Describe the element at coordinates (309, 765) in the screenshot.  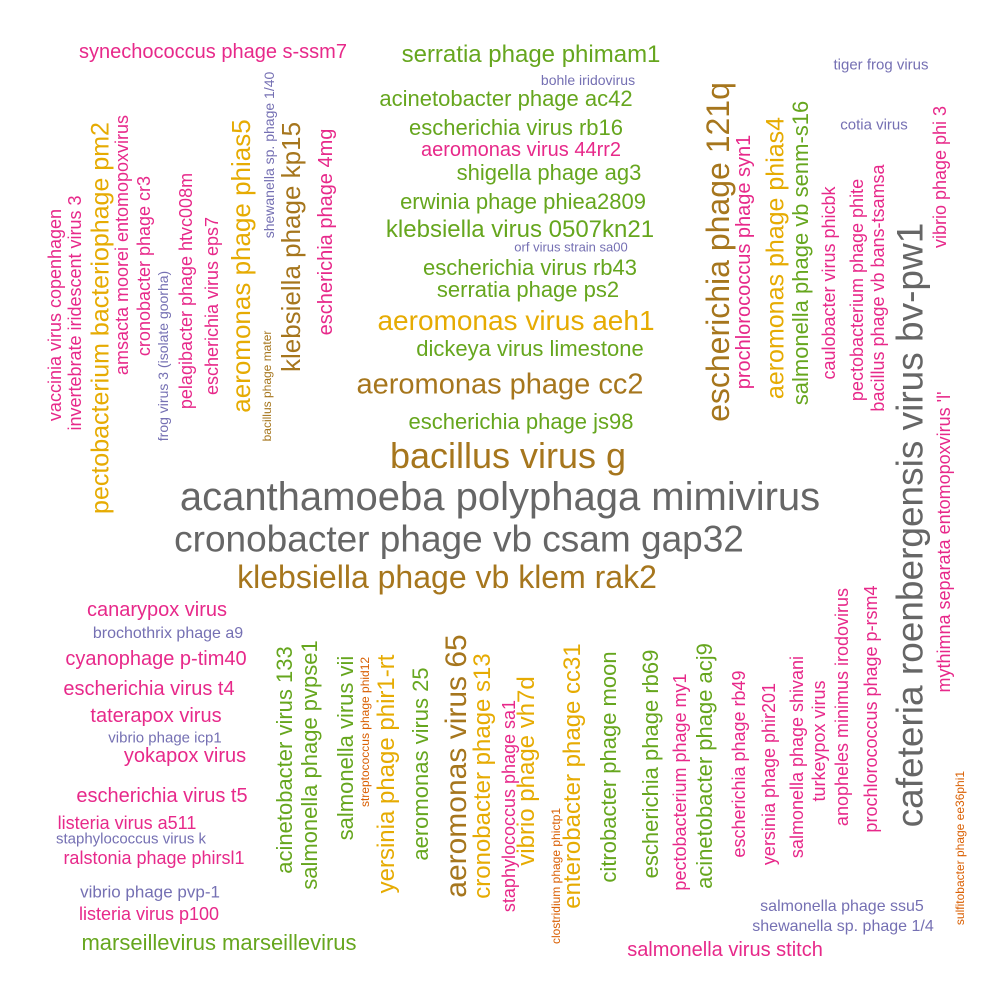
I see `word: salmonella phage pvpse1` at that location.